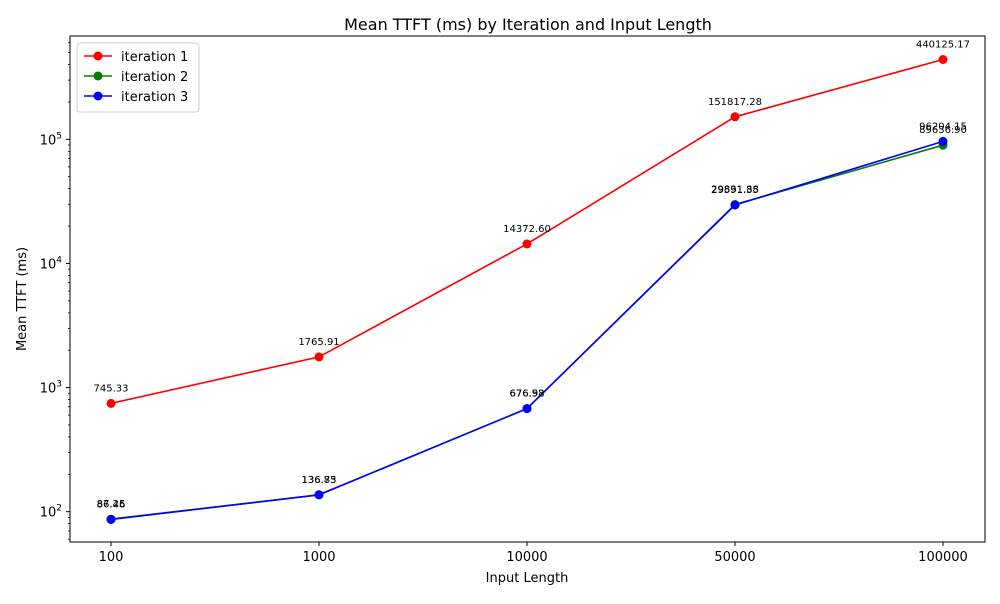  Describe the element at coordinates (22, 299) in the screenshot. I see `y-axis-label: Mean TTFT (ms)` at that location.